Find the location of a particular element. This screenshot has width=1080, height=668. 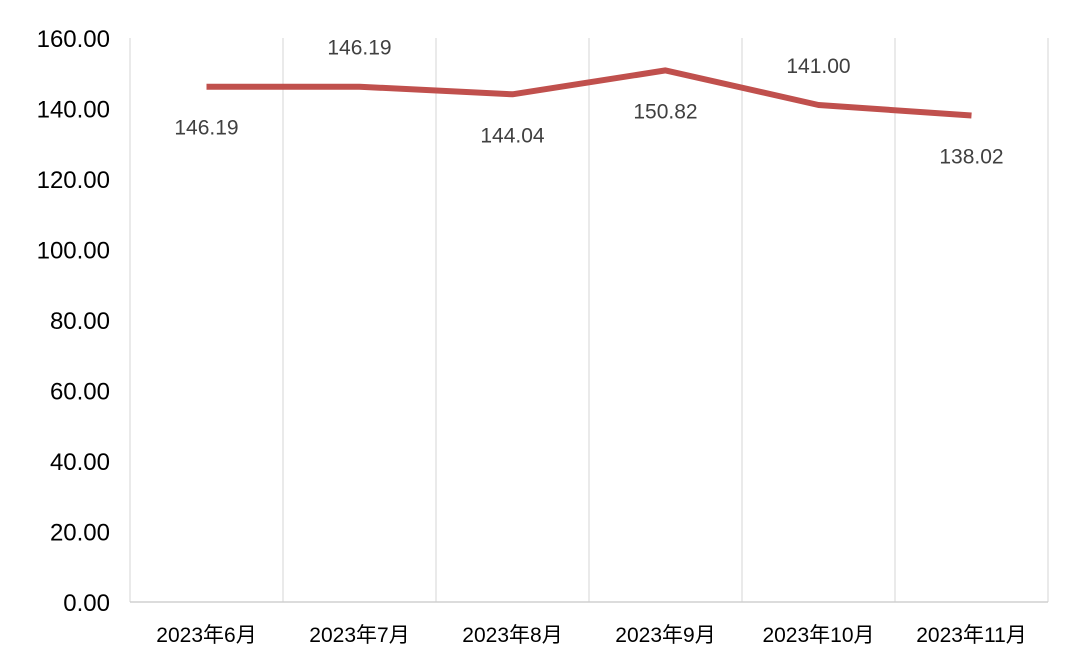

x-tick-label: 2023年6月 is located at coordinates (206, 635).